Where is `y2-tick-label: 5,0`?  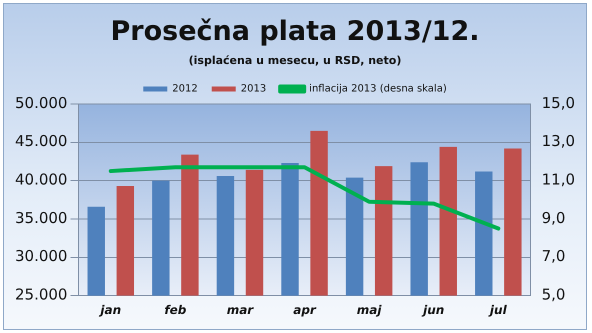
y2-tick-label: 5,0 is located at coordinates (554, 294).